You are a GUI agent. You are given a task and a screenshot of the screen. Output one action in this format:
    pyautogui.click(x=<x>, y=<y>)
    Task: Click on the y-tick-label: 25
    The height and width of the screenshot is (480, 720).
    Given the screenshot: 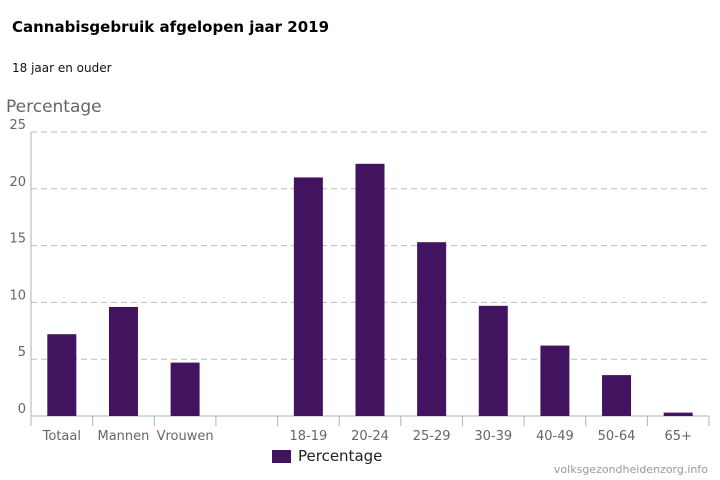 What is the action you would take?
    pyautogui.click(x=17, y=125)
    